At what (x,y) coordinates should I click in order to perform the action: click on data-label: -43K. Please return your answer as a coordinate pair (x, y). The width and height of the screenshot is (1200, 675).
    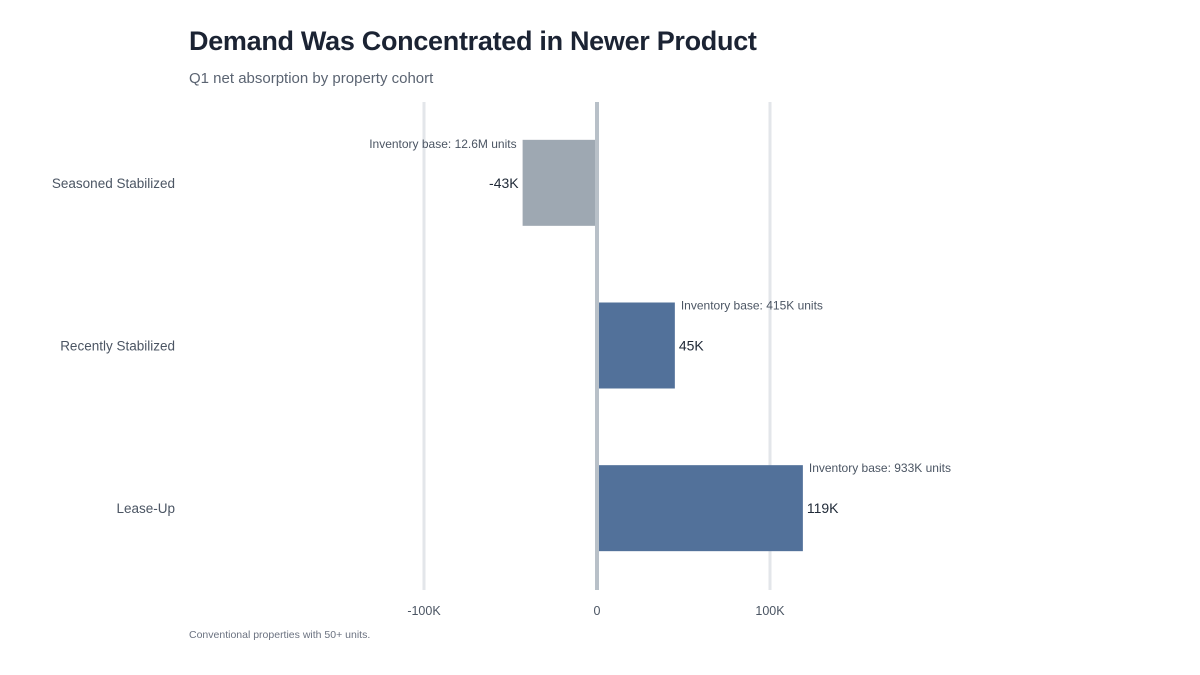
    Looking at the image, I should click on (504, 183).